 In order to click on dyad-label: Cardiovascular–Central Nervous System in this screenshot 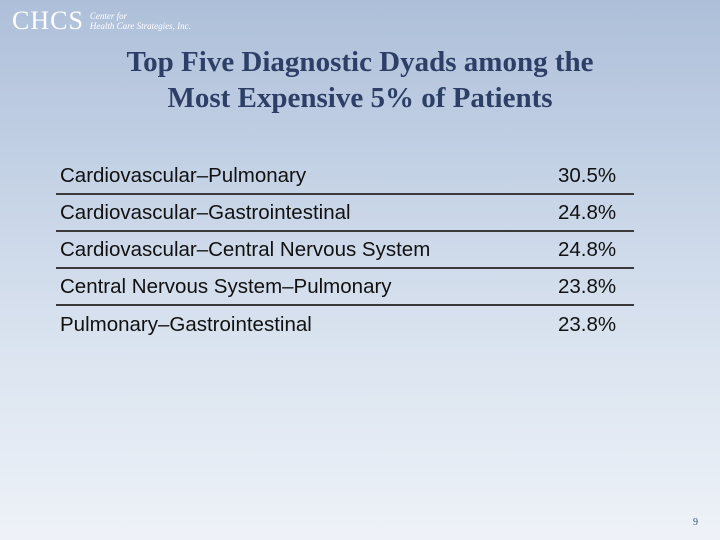, I will do `click(245, 249)`.